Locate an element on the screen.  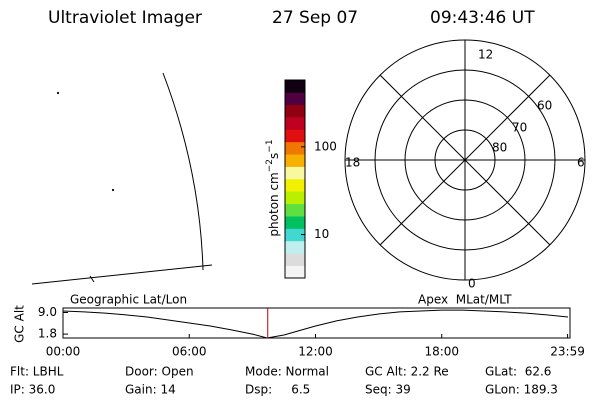
lat-label: 60 is located at coordinates (544, 106).